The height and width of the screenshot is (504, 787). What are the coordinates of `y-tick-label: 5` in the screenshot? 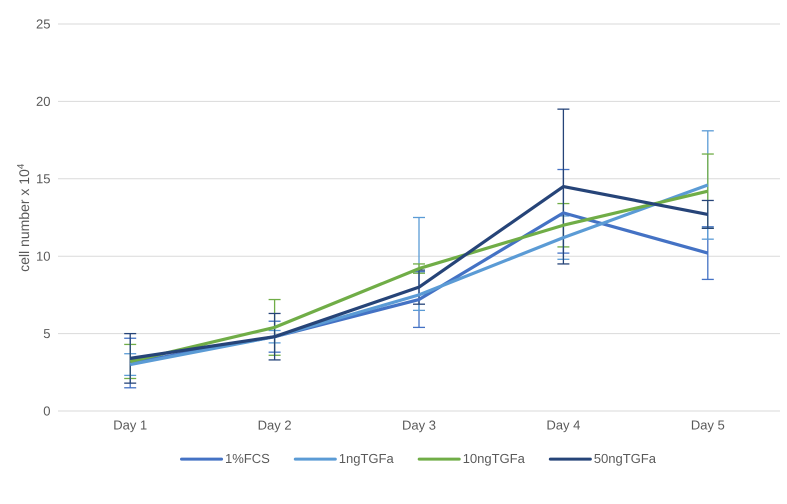 It's located at (47, 333).